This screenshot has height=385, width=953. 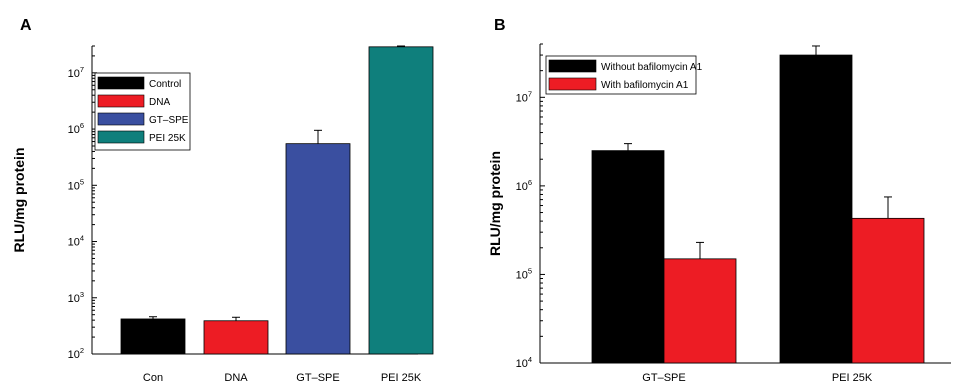 What do you see at coordinates (318, 249) in the screenshot?
I see `bar-gt-spe` at bounding box center [318, 249].